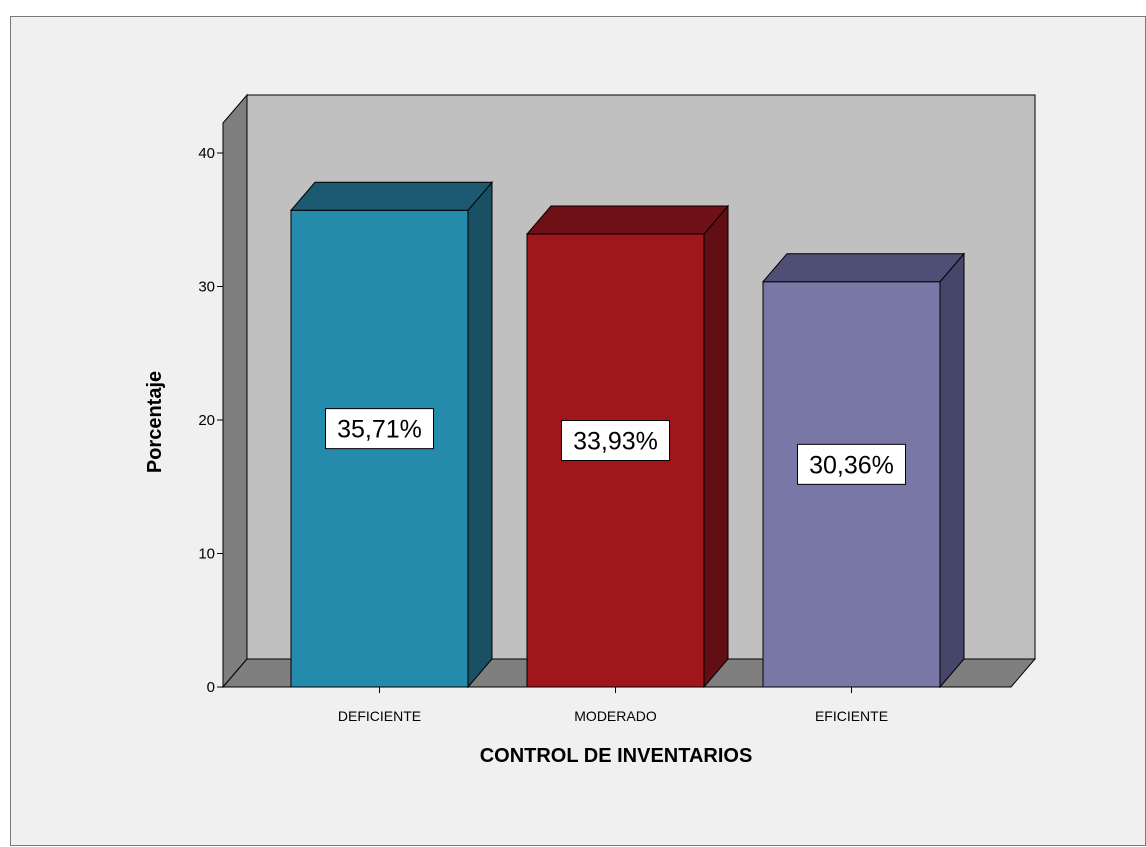 The height and width of the screenshot is (847, 1146). What do you see at coordinates (235, 391) in the screenshot?
I see `left-wall` at bounding box center [235, 391].